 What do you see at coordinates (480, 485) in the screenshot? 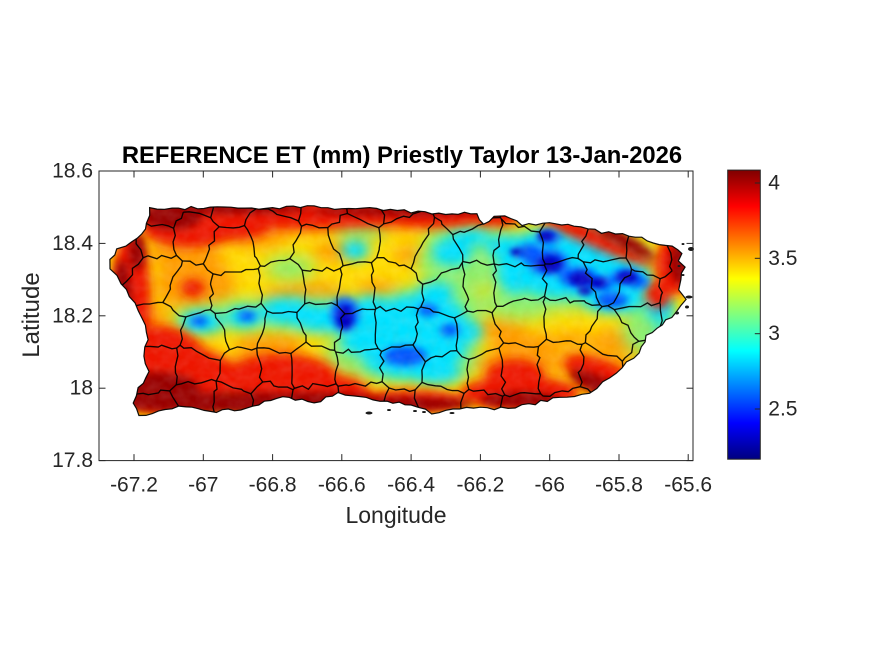
I see `svg-text: -66.2` at bounding box center [480, 485].